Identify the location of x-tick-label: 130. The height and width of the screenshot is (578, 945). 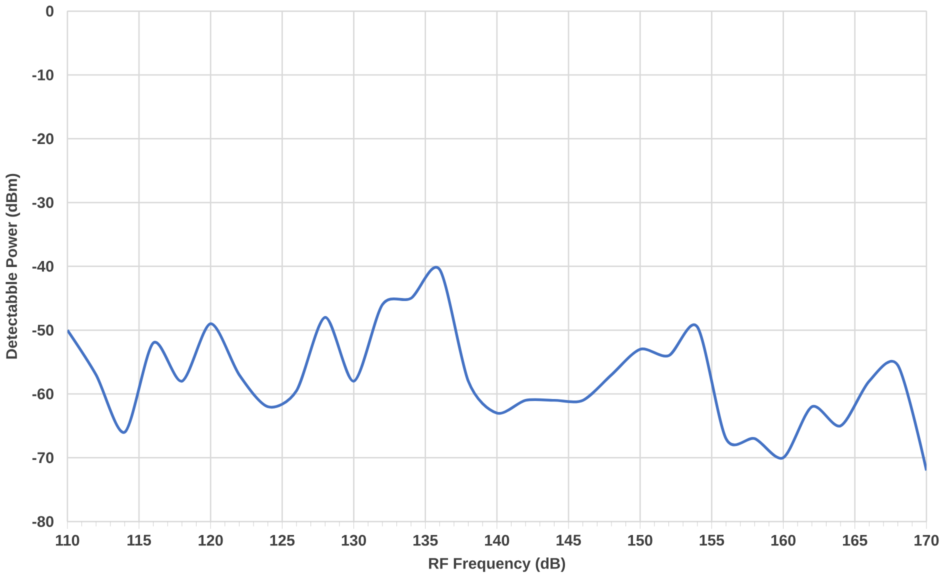
(354, 540).